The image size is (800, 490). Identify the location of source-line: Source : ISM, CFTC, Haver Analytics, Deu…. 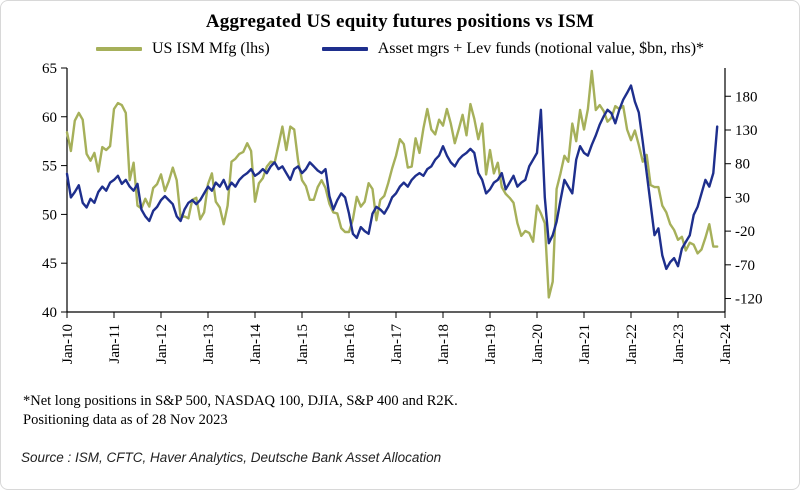
(231, 458).